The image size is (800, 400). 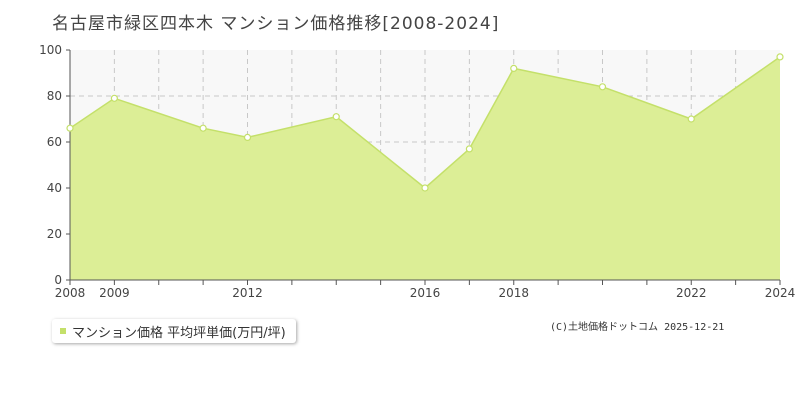 I want to click on y-tick-label: 60, so click(x=54, y=142).